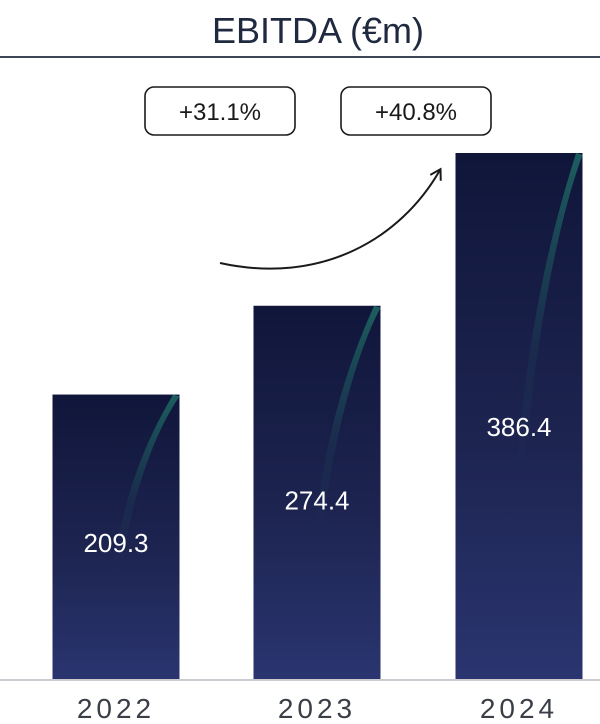 The height and width of the screenshot is (724, 600). I want to click on growth-badge-1-text: +31.1%, so click(220, 112).